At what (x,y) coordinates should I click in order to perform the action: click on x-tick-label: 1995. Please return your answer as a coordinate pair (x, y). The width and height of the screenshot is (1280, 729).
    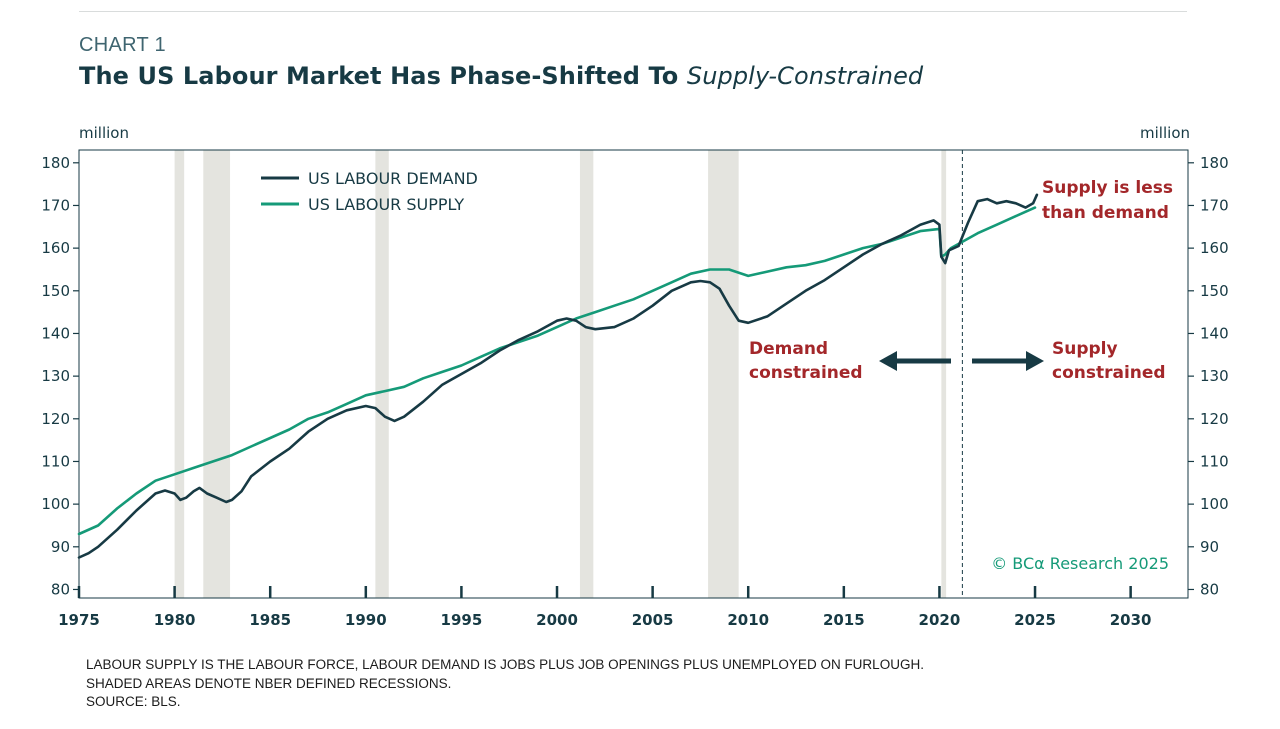
    Looking at the image, I should click on (462, 620).